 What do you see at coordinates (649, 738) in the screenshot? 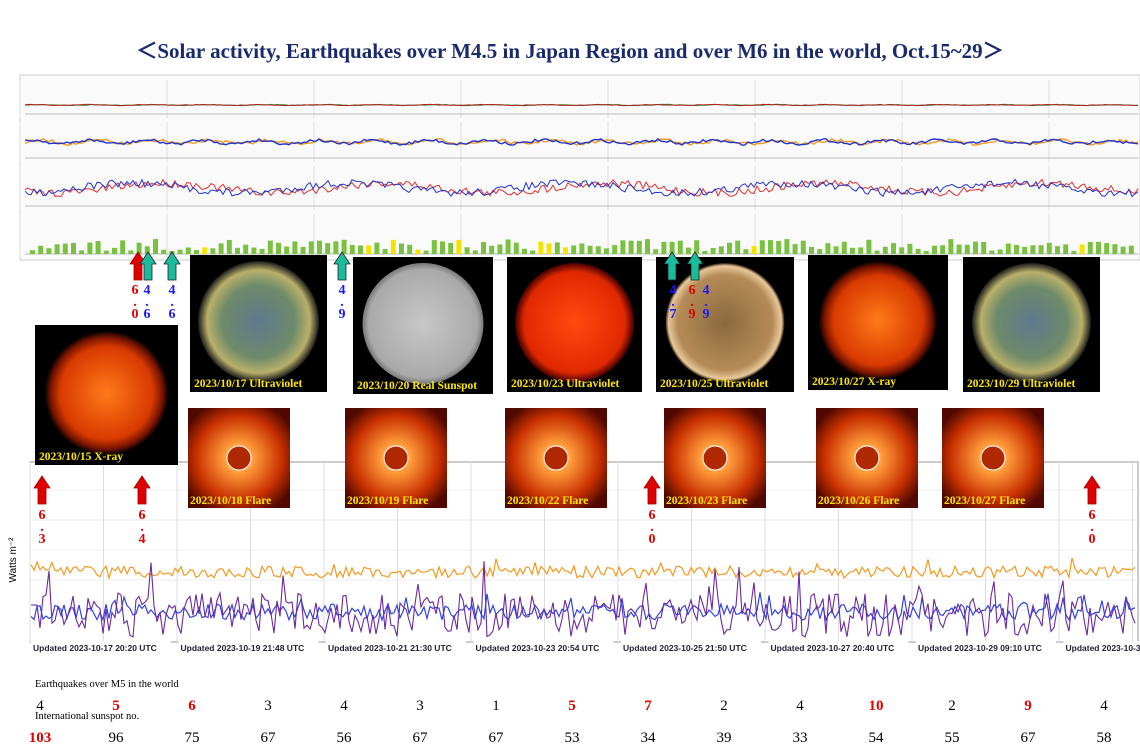
I see `row-value: 34` at bounding box center [649, 738].